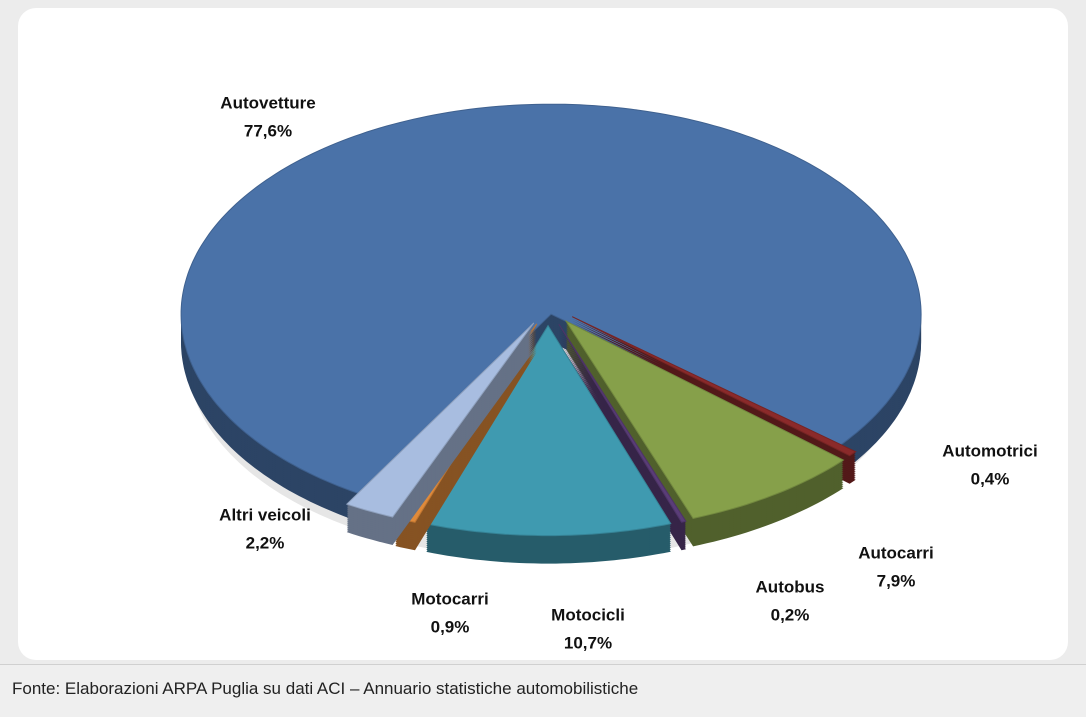 The width and height of the screenshot is (1086, 717). Describe the element at coordinates (990, 478) in the screenshot. I see `value-label: 0,4%` at that location.